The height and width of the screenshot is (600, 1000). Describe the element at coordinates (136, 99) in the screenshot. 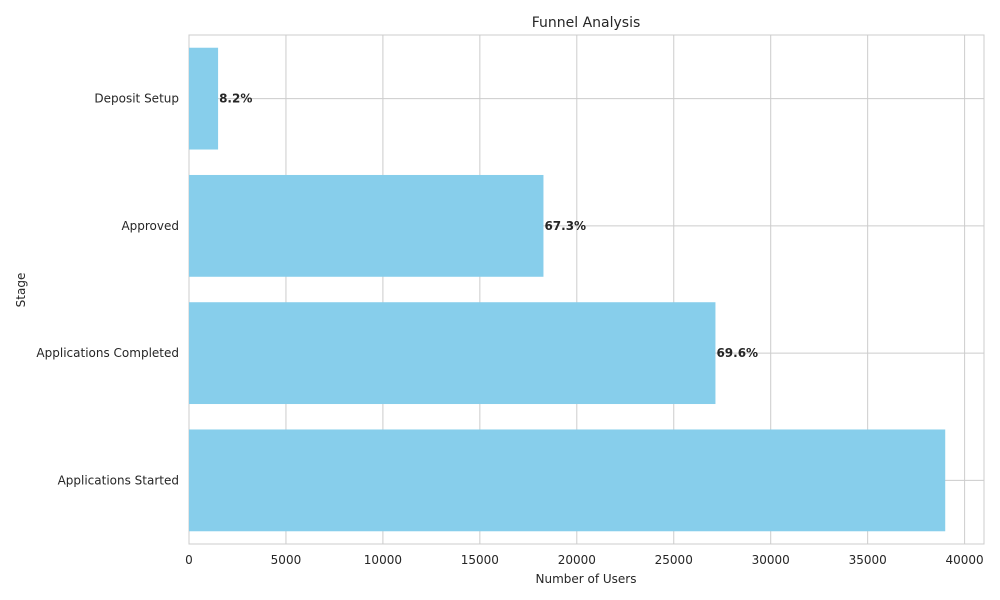

I see `y-tick-label: Deposit Setup` at that location.